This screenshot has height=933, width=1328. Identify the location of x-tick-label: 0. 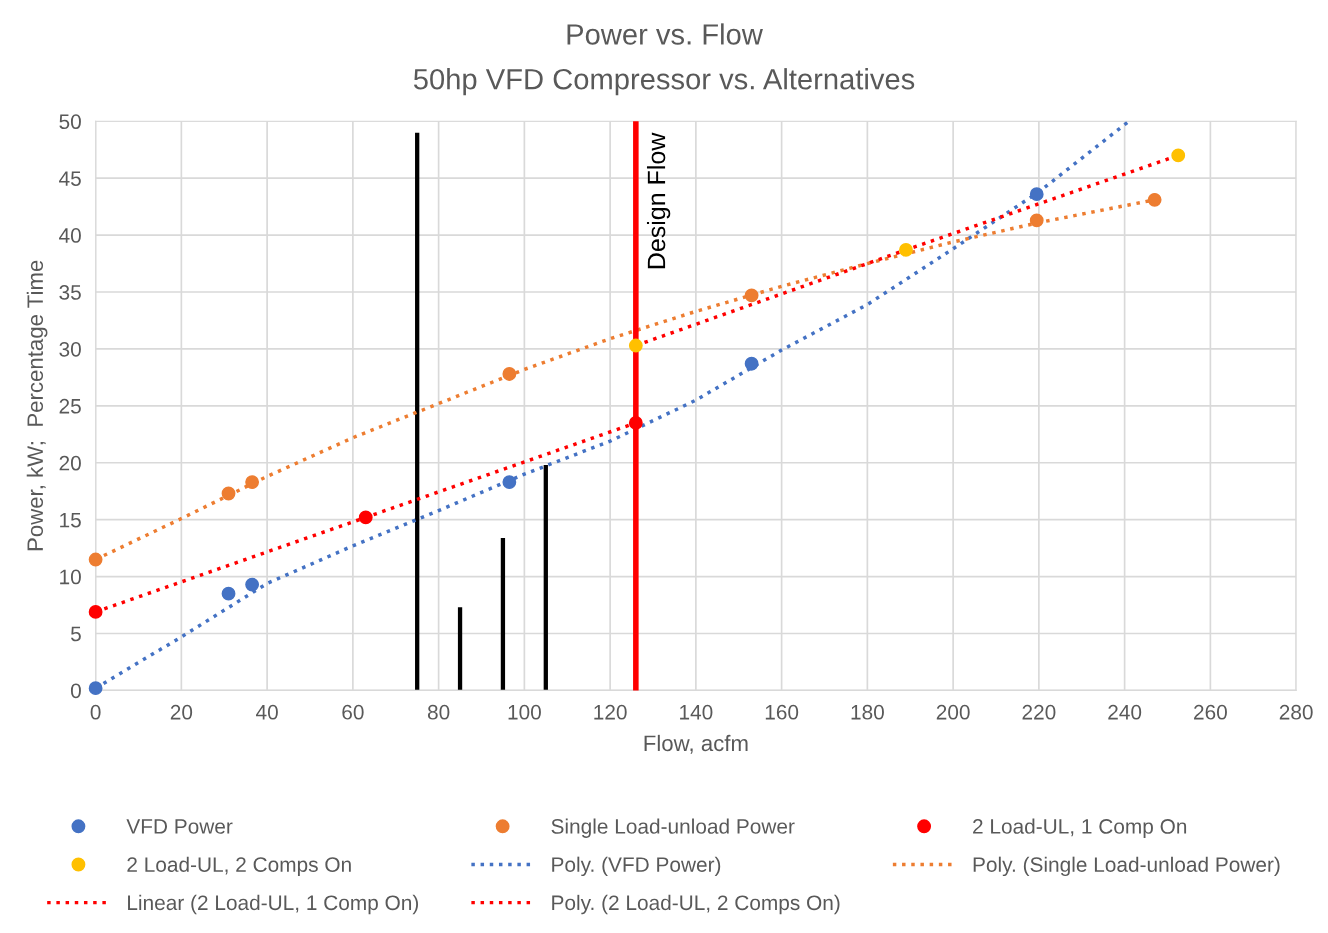
(95, 712).